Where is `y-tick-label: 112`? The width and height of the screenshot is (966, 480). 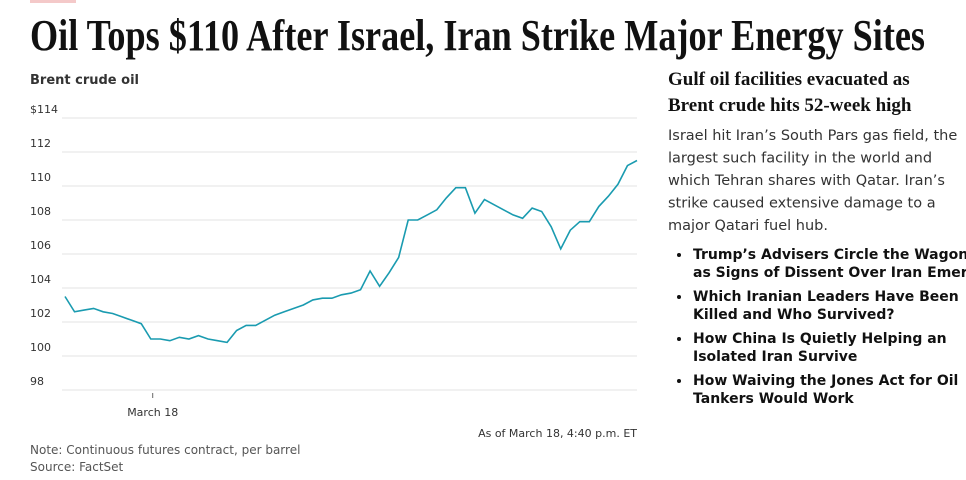 y-tick-label: 112 is located at coordinates (40, 143).